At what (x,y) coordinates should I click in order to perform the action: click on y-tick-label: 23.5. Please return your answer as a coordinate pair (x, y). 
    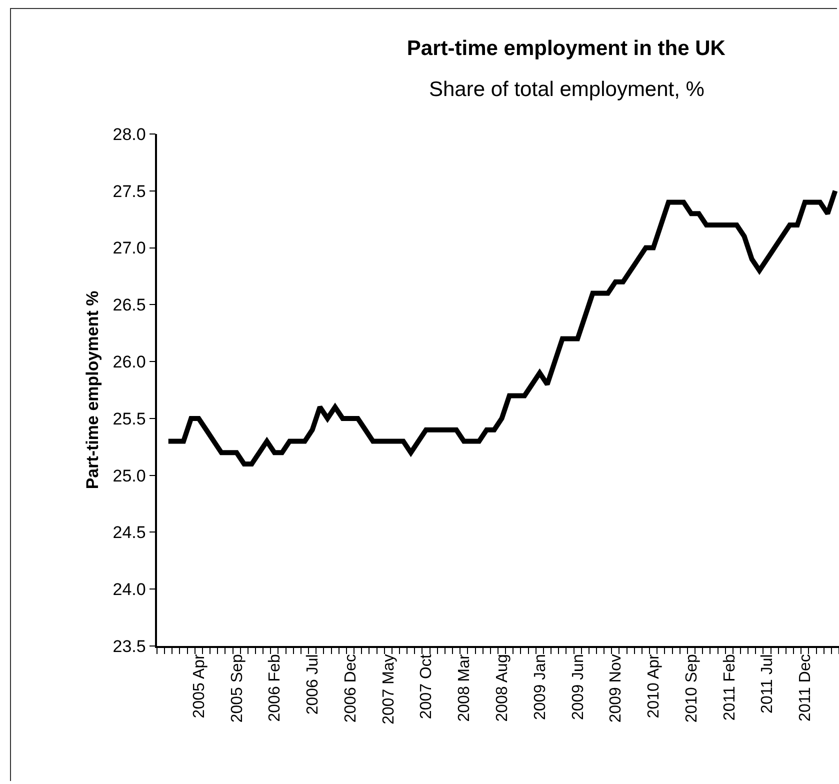
    Looking at the image, I should click on (129, 646).